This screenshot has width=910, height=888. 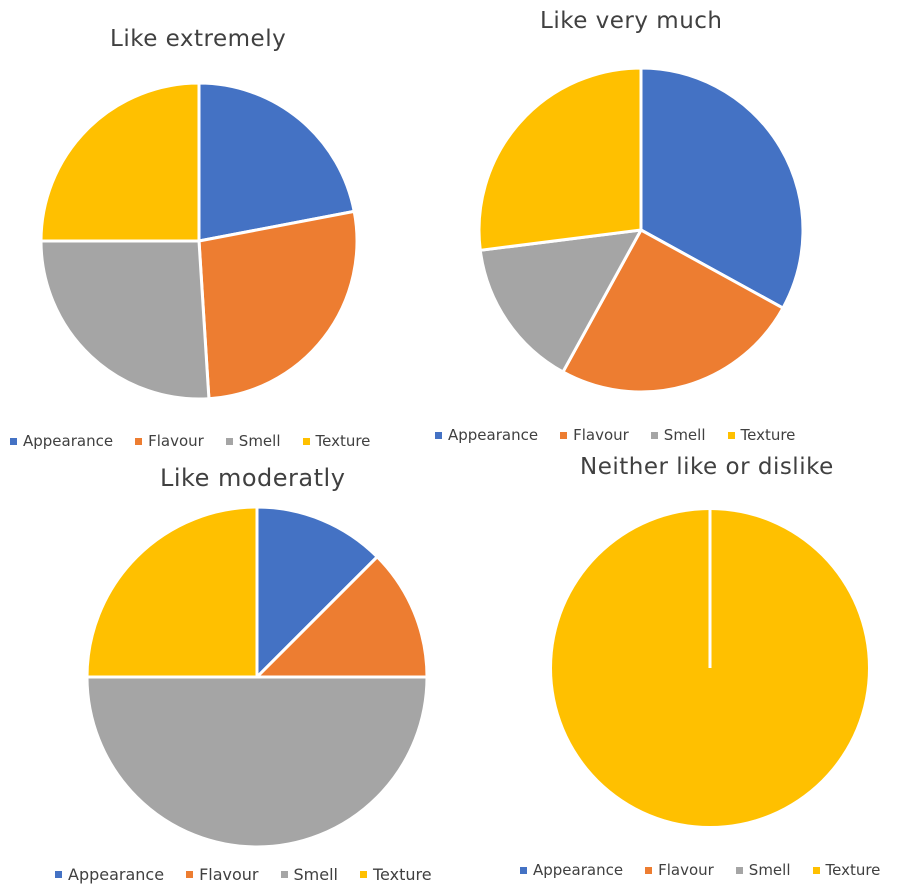 What do you see at coordinates (253, 478) in the screenshot?
I see `chart-title: Like moderatly` at bounding box center [253, 478].